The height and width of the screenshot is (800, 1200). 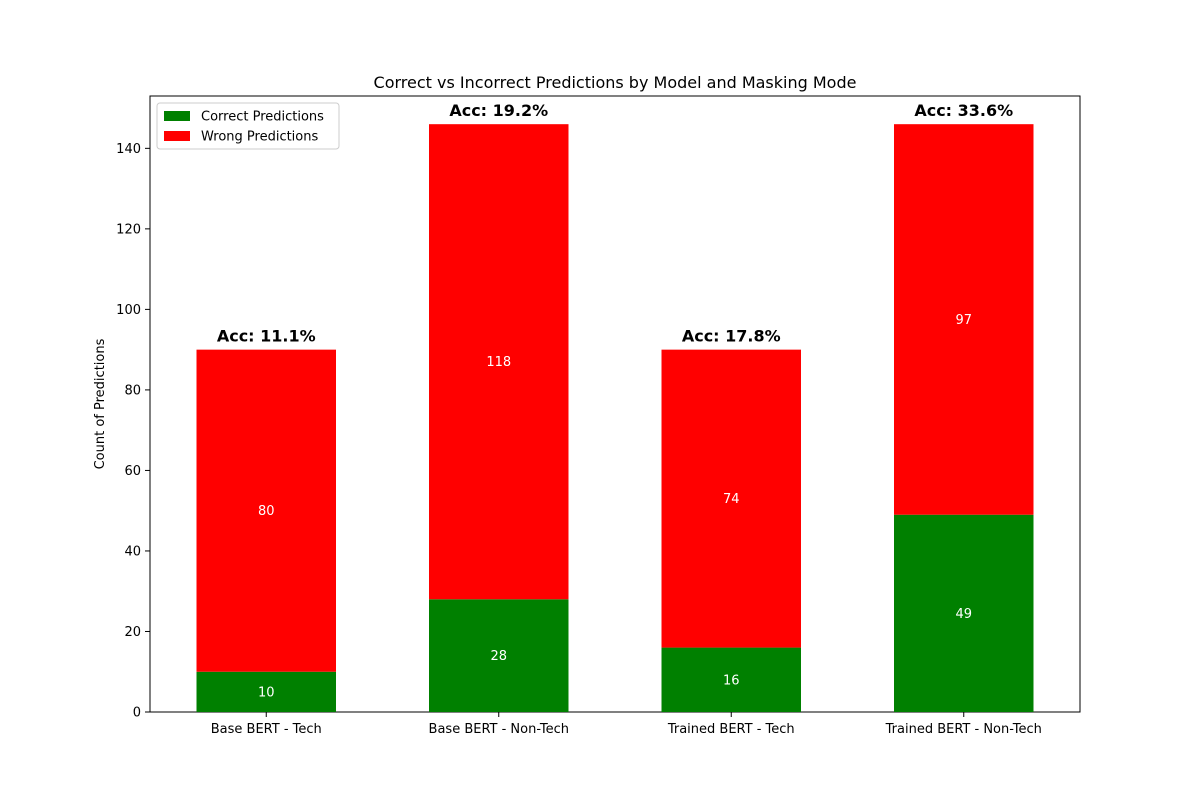 What do you see at coordinates (259, 137) in the screenshot?
I see `legend-entry-label: Wrong Predictions` at bounding box center [259, 137].